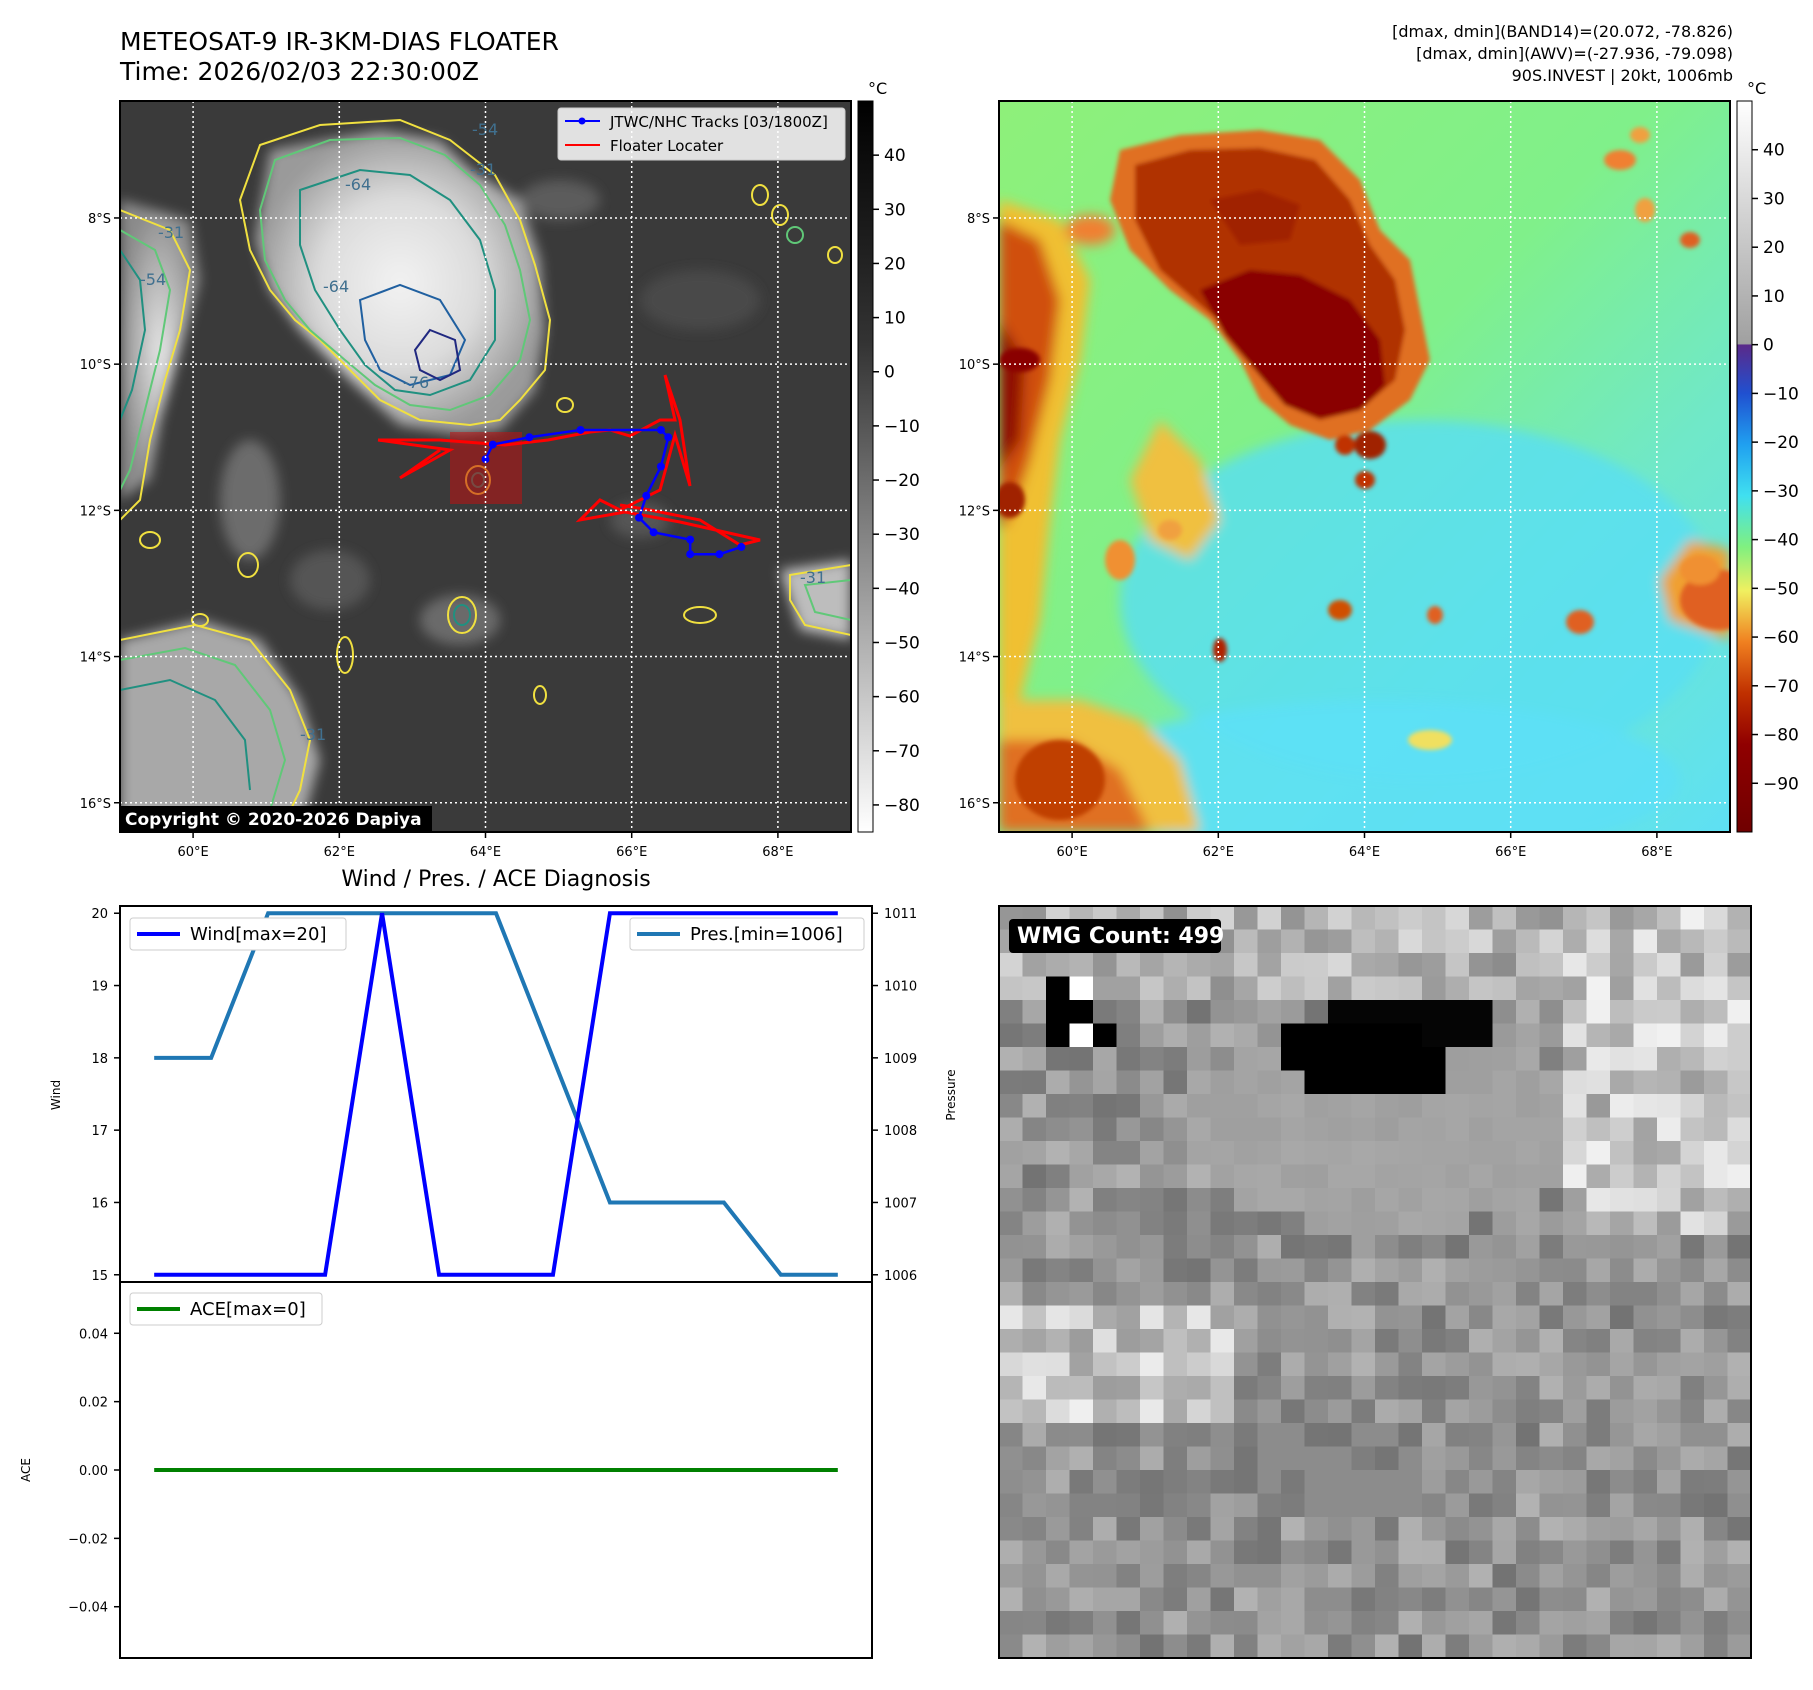 This screenshot has height=1690, width=1813. What do you see at coordinates (1781, 492) in the screenshot?
I see `awv-cbar-tick-label: −30` at bounding box center [1781, 492].